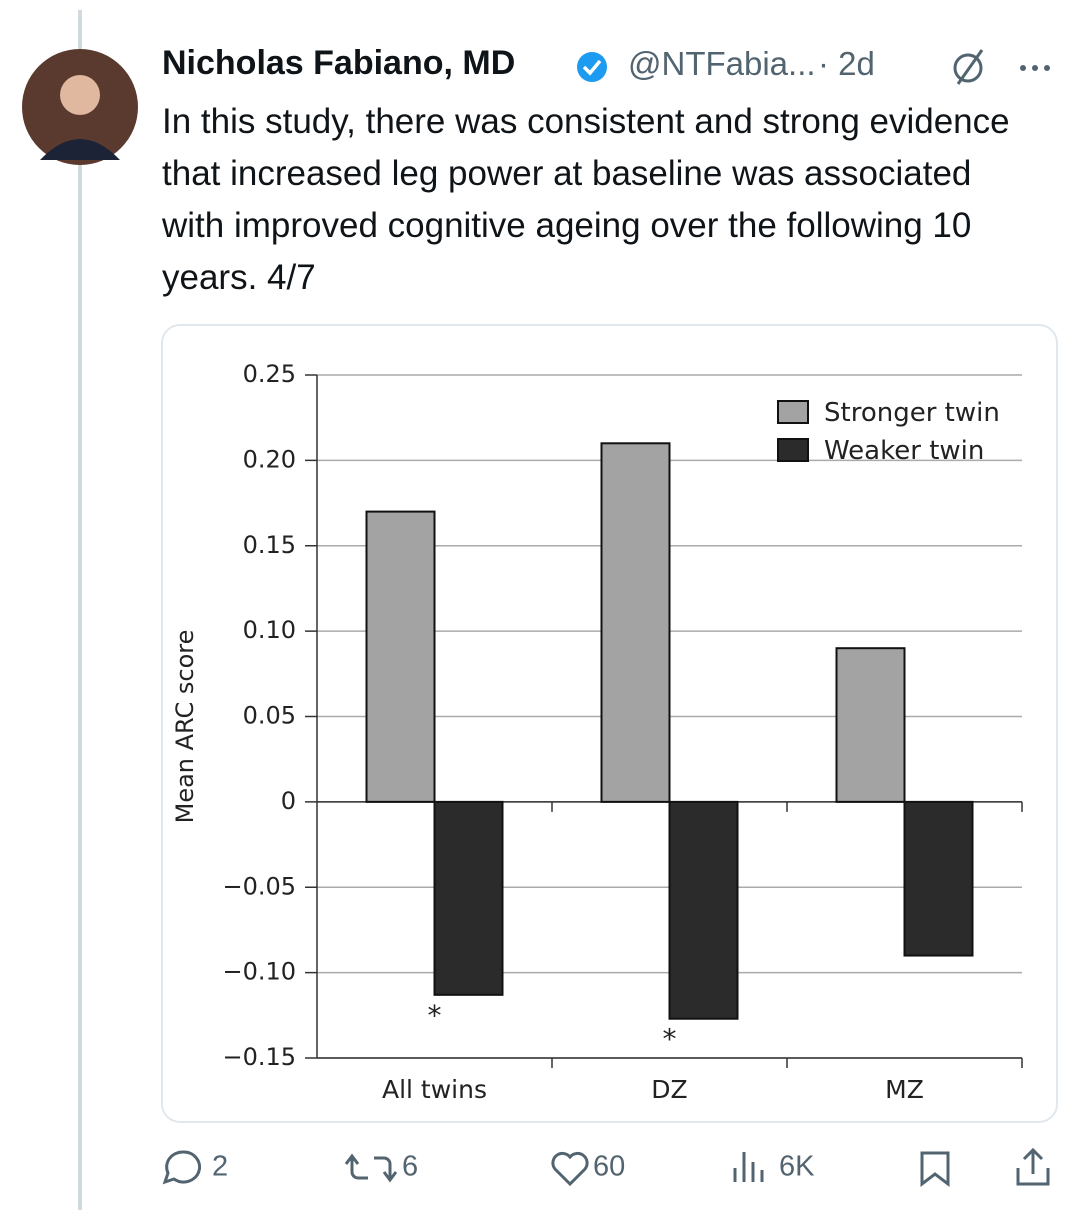 This screenshot has height=1226, width=1080. Describe the element at coordinates (220, 1167) in the screenshot. I see `reply-count: 2` at that location.